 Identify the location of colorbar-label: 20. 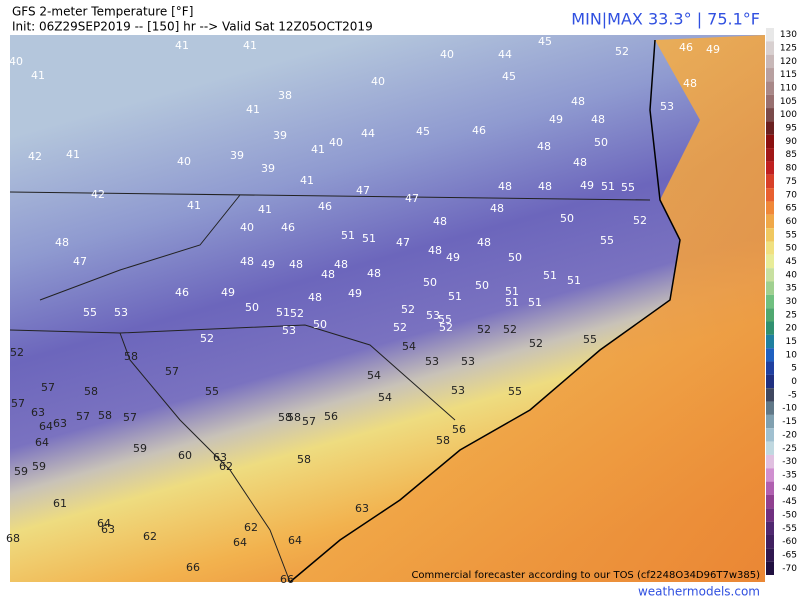
(792, 329).